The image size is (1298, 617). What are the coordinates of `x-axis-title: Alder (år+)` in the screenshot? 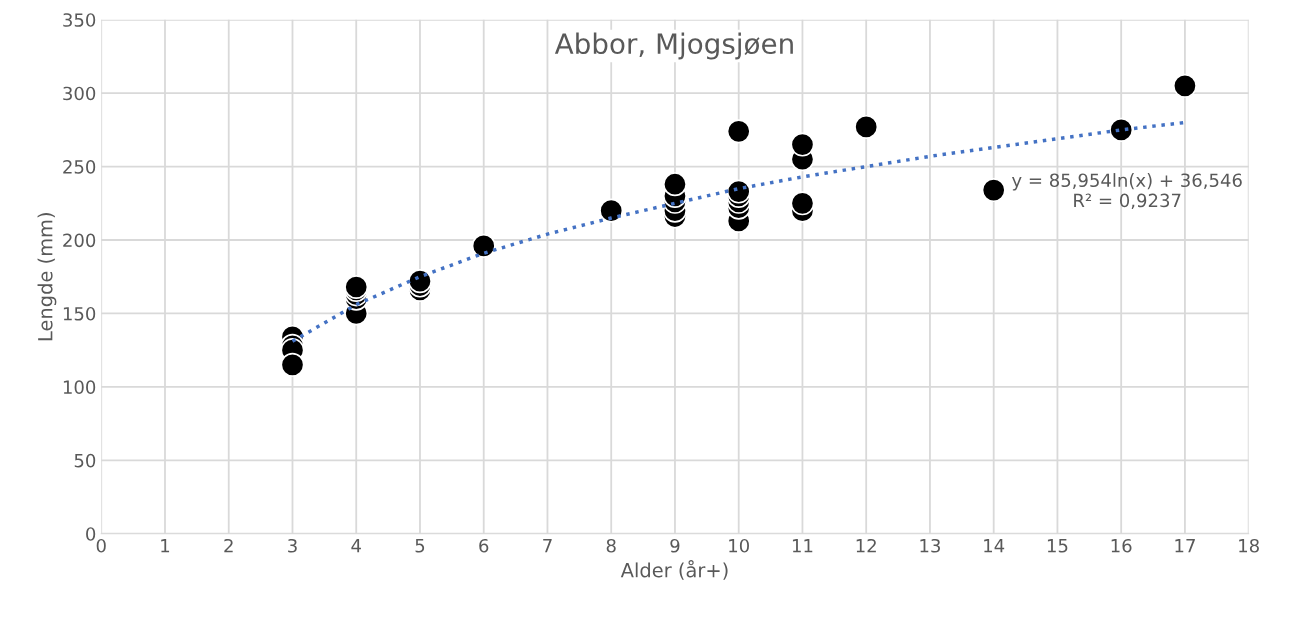 It's located at (674, 570).